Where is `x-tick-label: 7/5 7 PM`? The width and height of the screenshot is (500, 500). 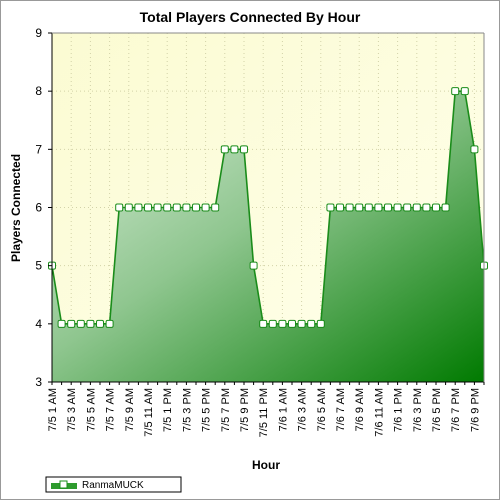 x-tick-label: 7/5 7 PM is located at coordinates (226, 410).